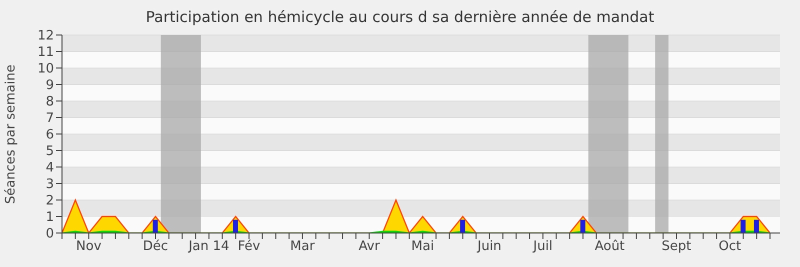  I want to click on y-tick-label: 1, so click(50, 218).